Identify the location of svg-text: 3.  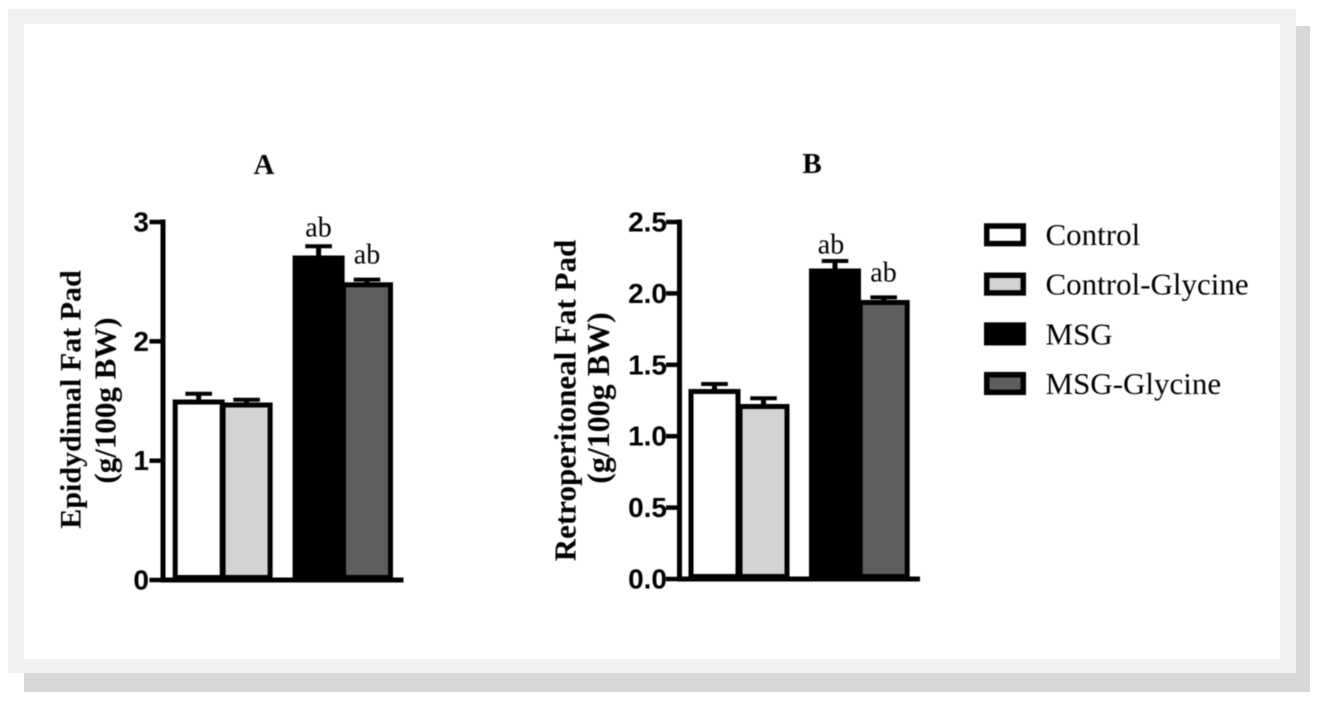
(141, 222).